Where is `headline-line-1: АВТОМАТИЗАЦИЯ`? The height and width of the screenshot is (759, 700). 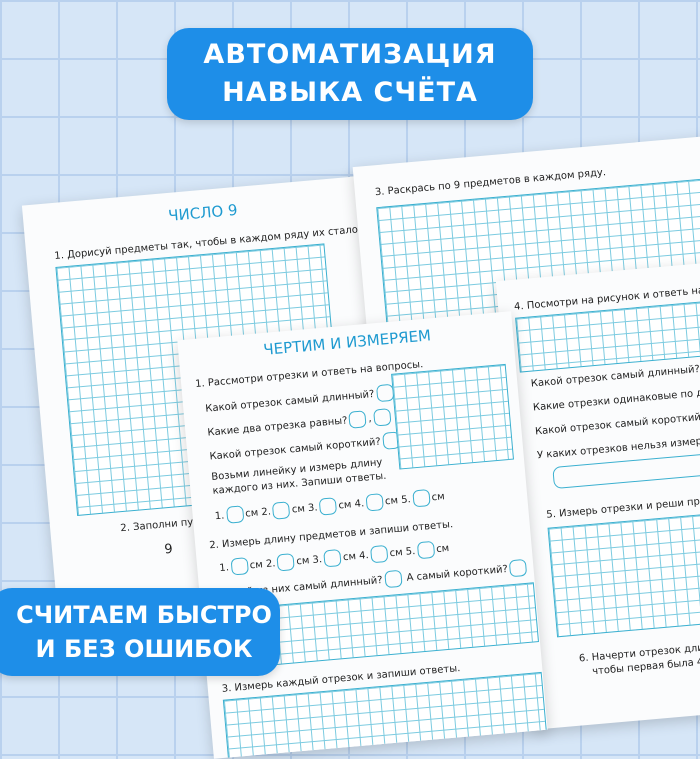 headline-line-1: АВТОМАТИЗАЦИЯ is located at coordinates (350, 54).